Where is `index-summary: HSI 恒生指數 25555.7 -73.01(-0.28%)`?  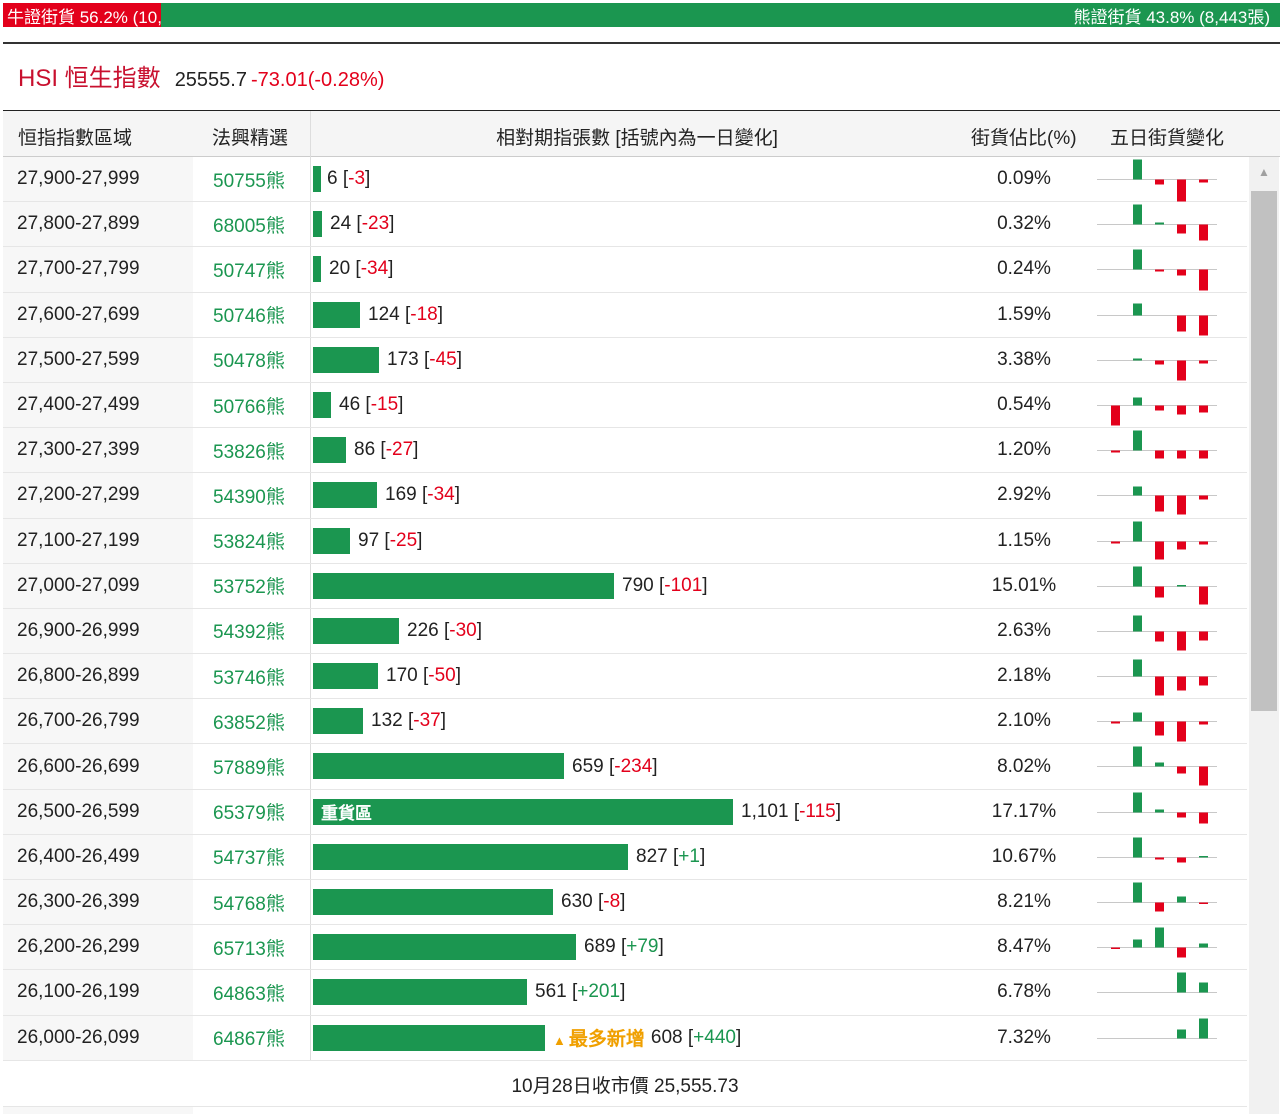 index-summary: HSI 恒生指數 25555.7 -73.01(-0.28%) is located at coordinates (201, 76).